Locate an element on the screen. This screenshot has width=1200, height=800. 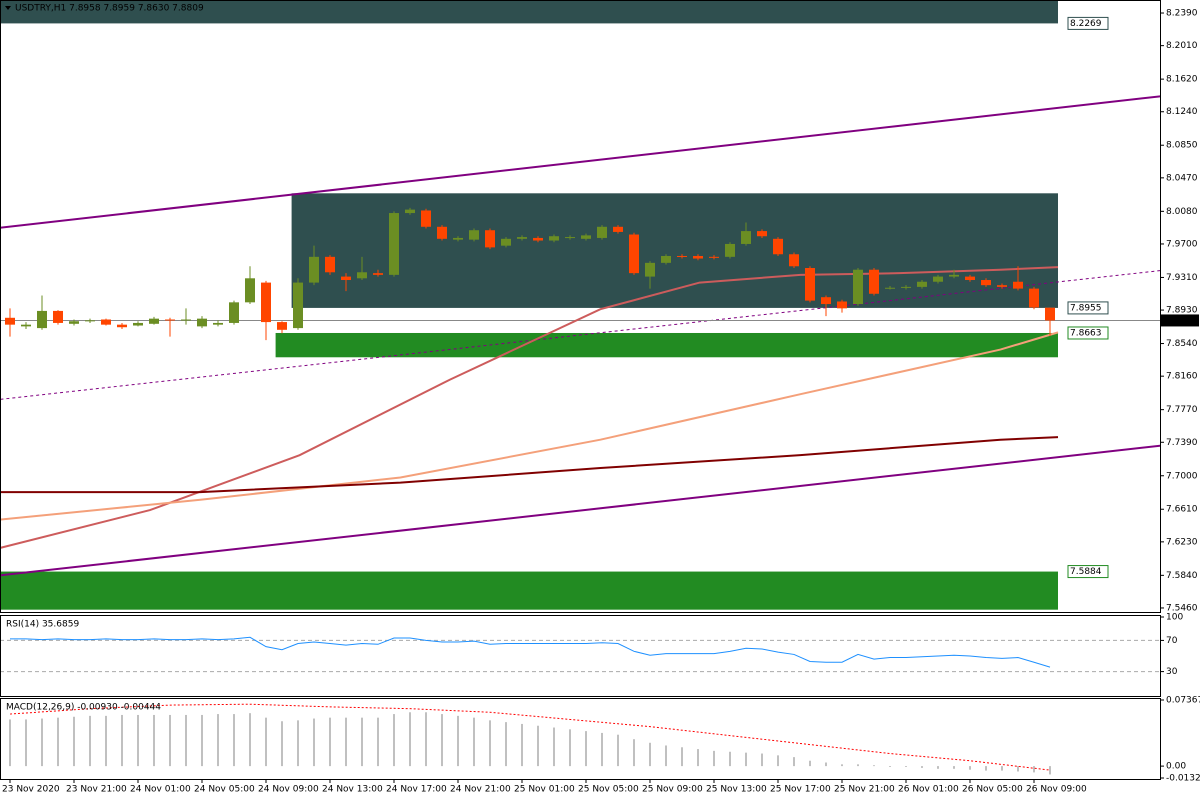
y-tick-label: 7.7390 is located at coordinates (1182, 443).